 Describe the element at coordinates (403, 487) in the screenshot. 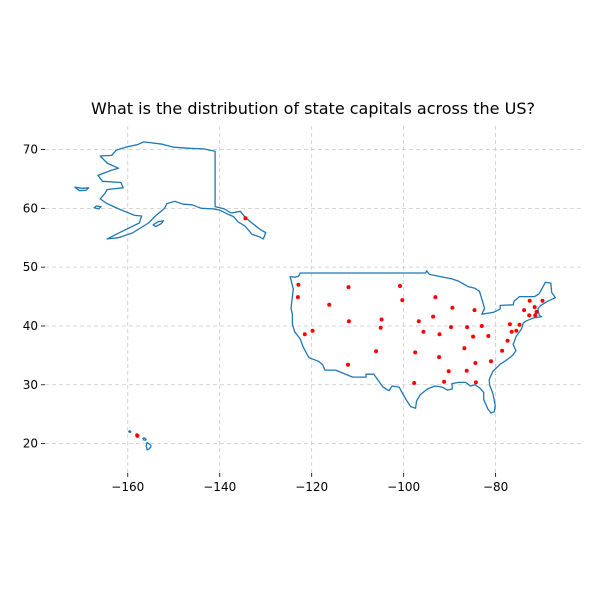

I see `x-tick-label: −100` at that location.